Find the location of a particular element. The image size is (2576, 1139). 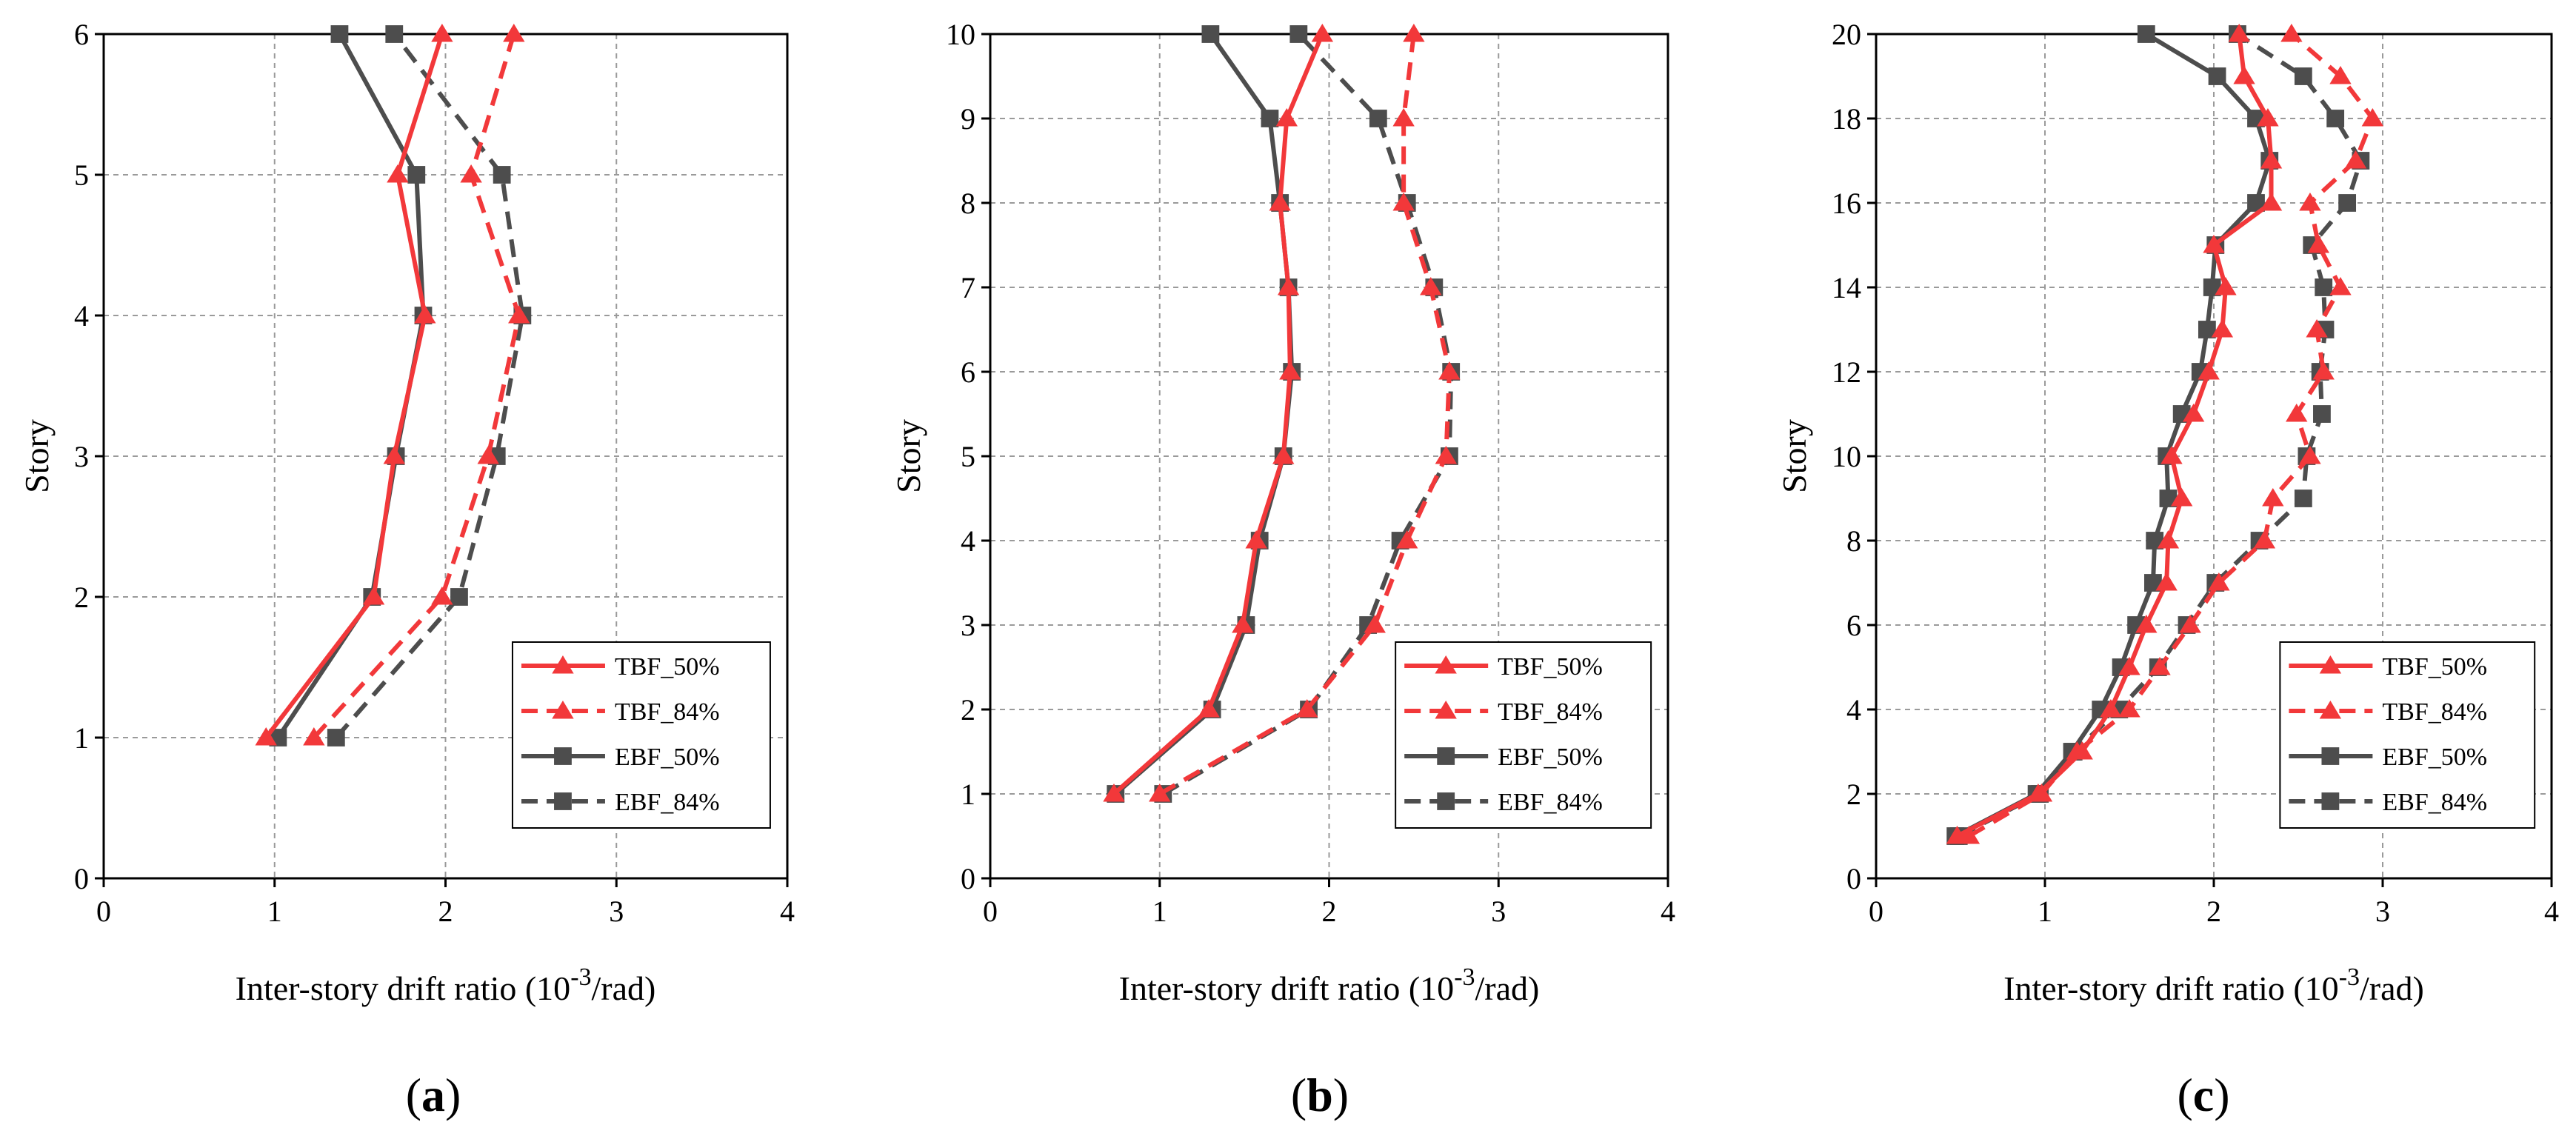

x-tick-label: 1 is located at coordinates (2045, 911).